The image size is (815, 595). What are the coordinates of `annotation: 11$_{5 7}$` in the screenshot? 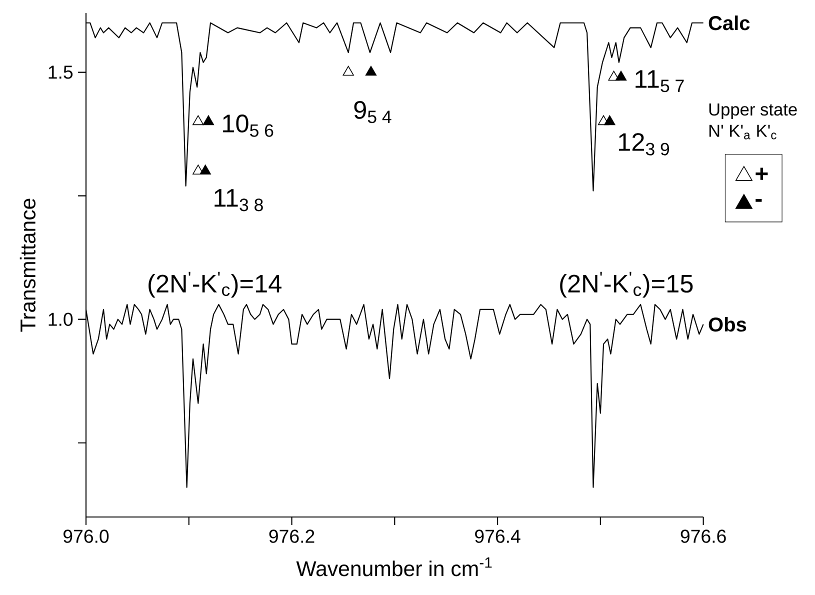 It's located at (660, 81).